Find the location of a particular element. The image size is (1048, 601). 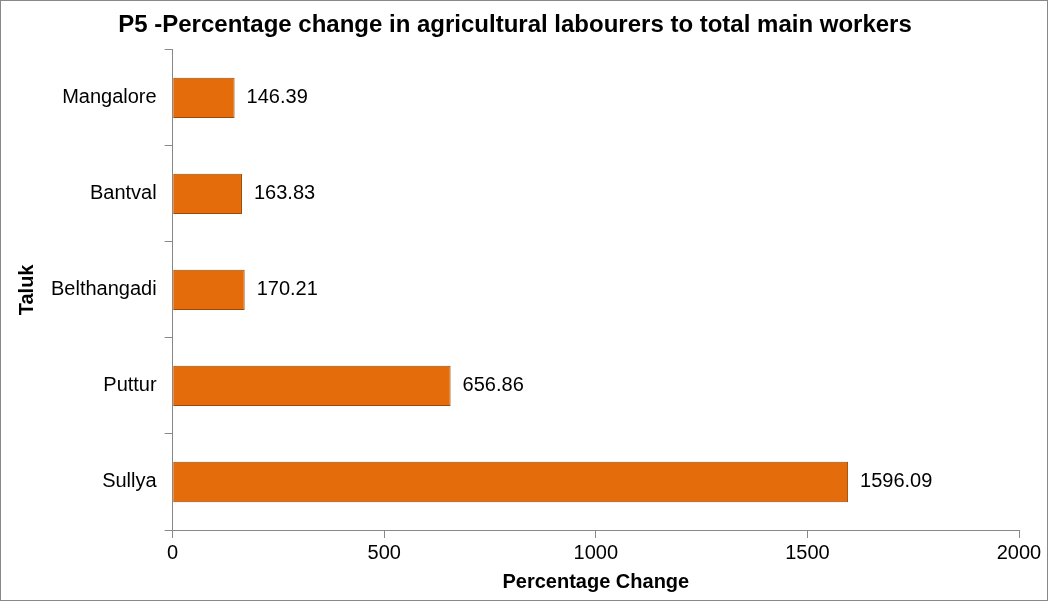

data-label: 170.21 is located at coordinates (287, 288).